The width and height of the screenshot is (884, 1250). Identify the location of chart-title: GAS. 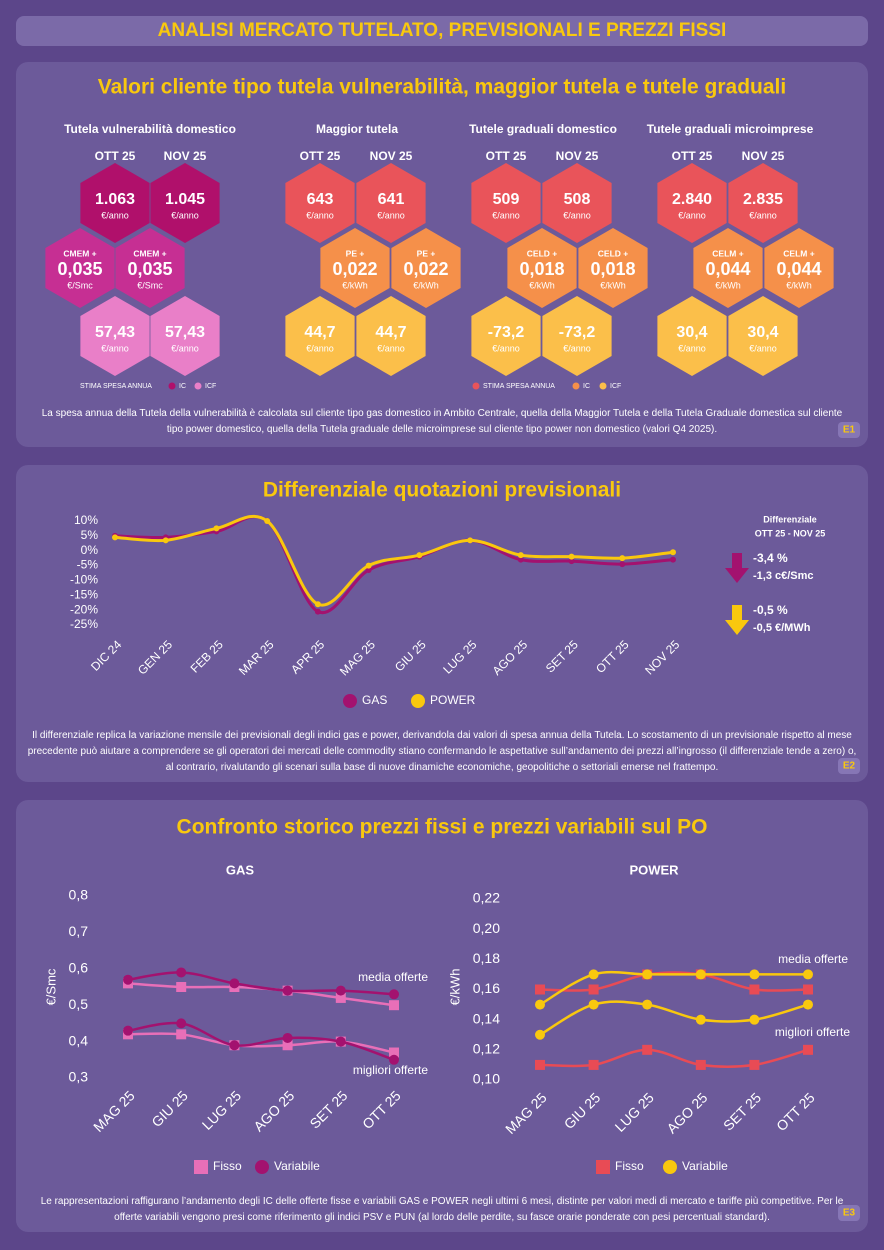
(240, 869).